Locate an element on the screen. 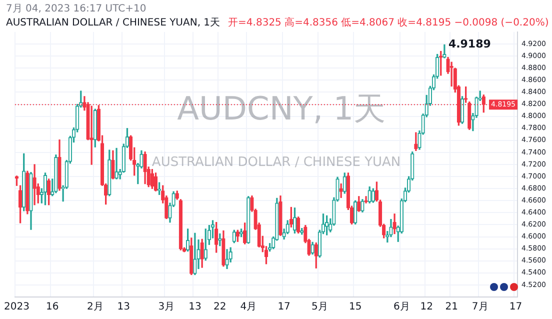 The width and height of the screenshot is (552, 319). text: 7月 04, 2023 16:17 UTC+10 is located at coordinates (76, 9).